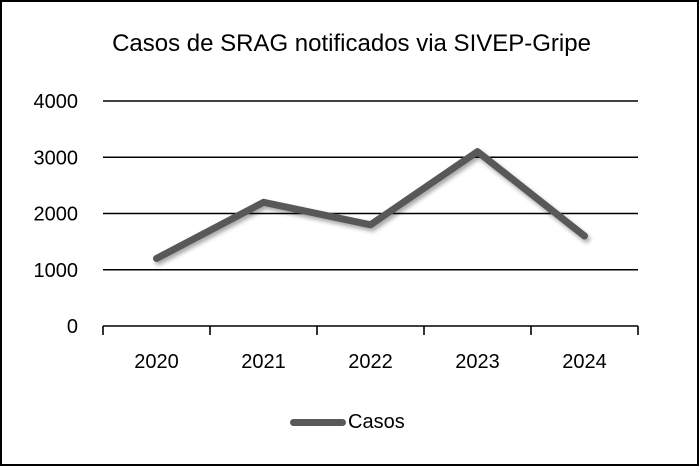  Describe the element at coordinates (584, 362) in the screenshot. I see `x-tick-label: 2024` at that location.